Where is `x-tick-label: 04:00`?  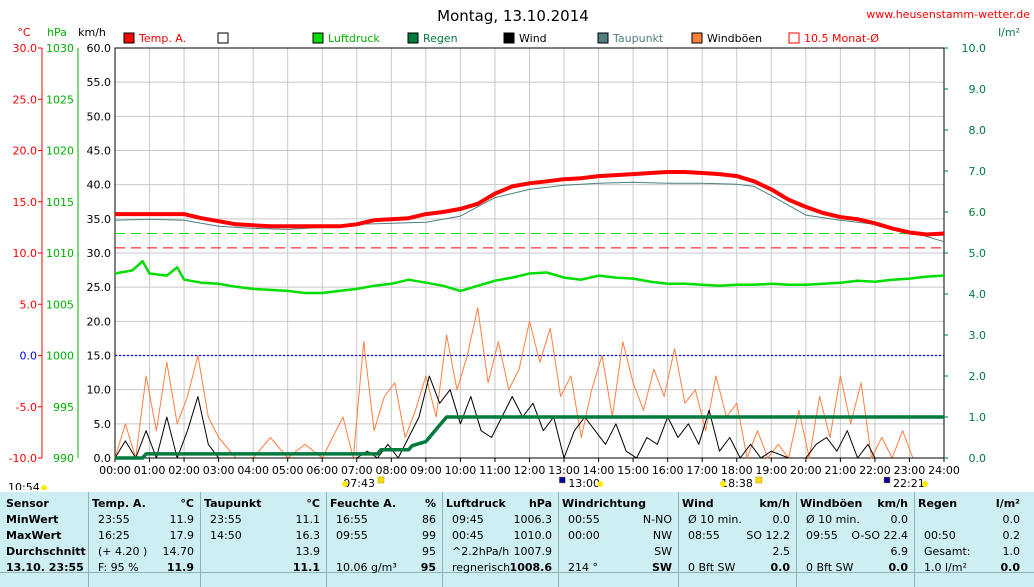
x-tick-label: 04:00 is located at coordinates (253, 470).